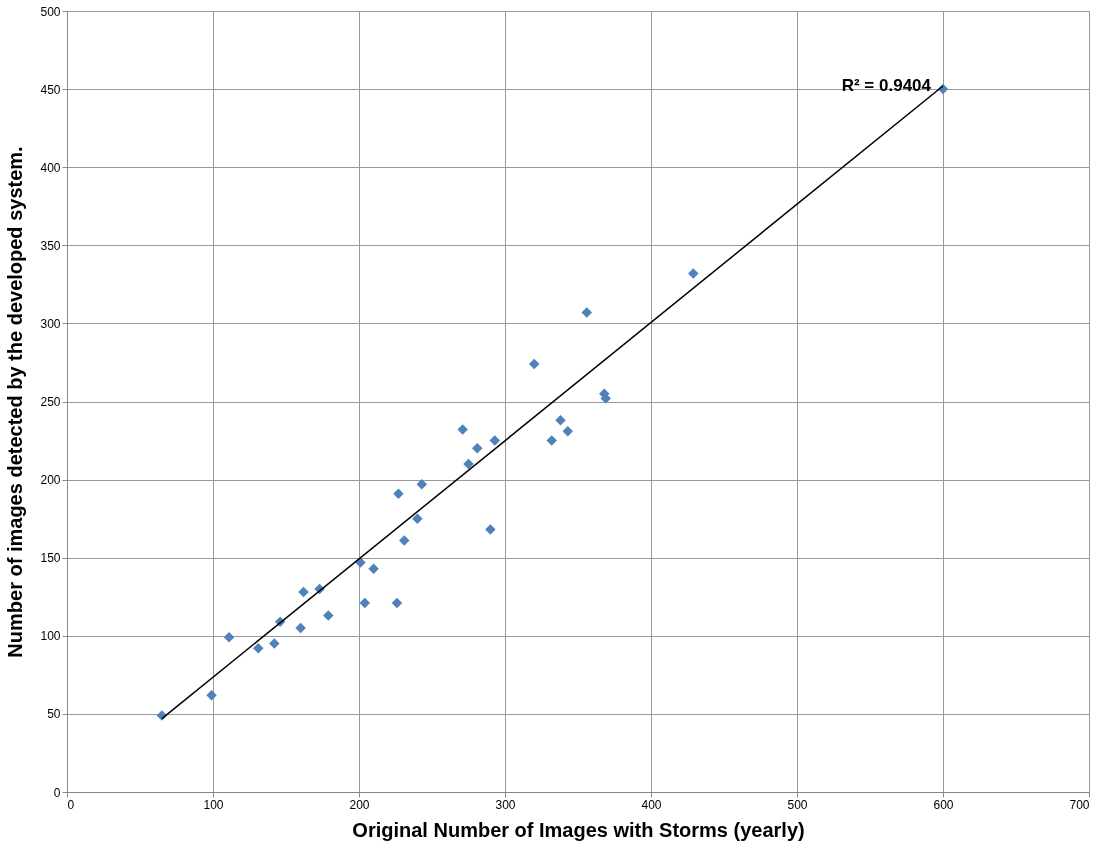  I want to click on x-tick-label: 0, so click(71, 804).